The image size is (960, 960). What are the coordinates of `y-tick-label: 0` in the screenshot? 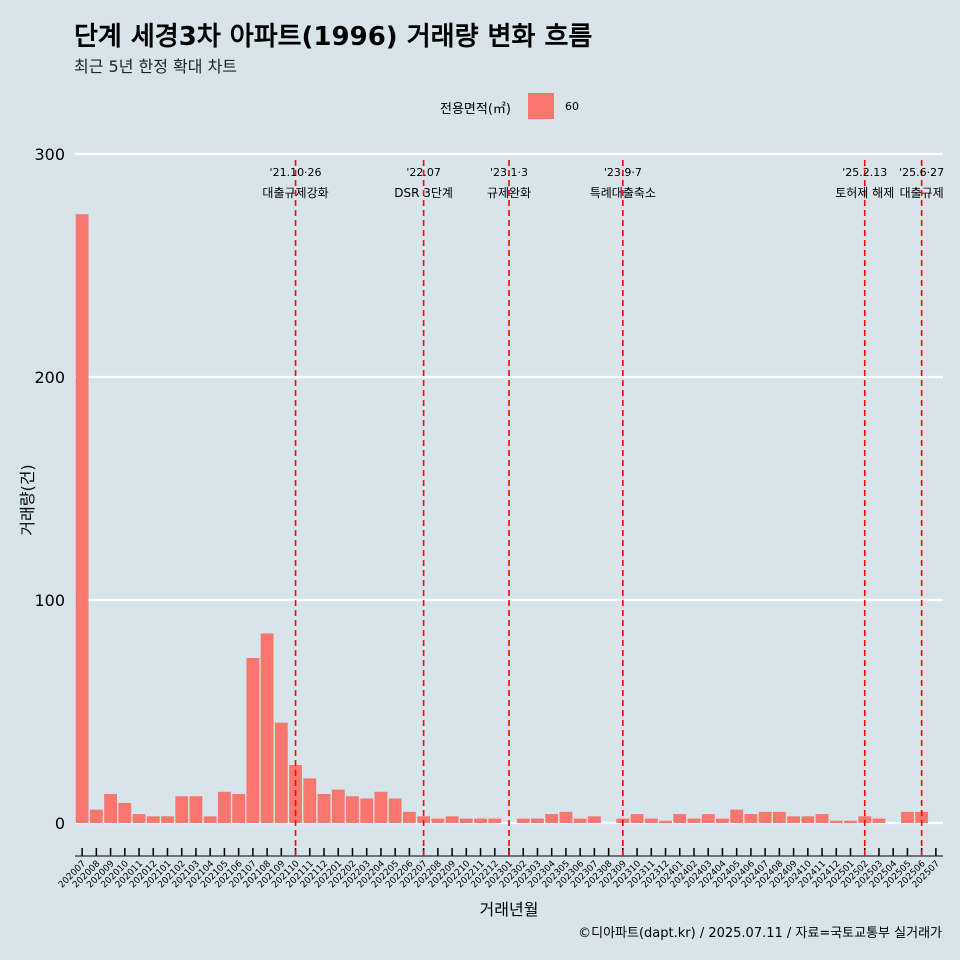 It's located at (60, 823).